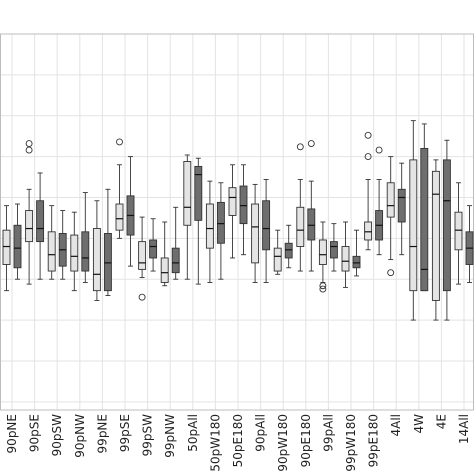  Describe the element at coordinates (170, 436) in the screenshot. I see `tick-label-99pNW: 99pNW` at that location.